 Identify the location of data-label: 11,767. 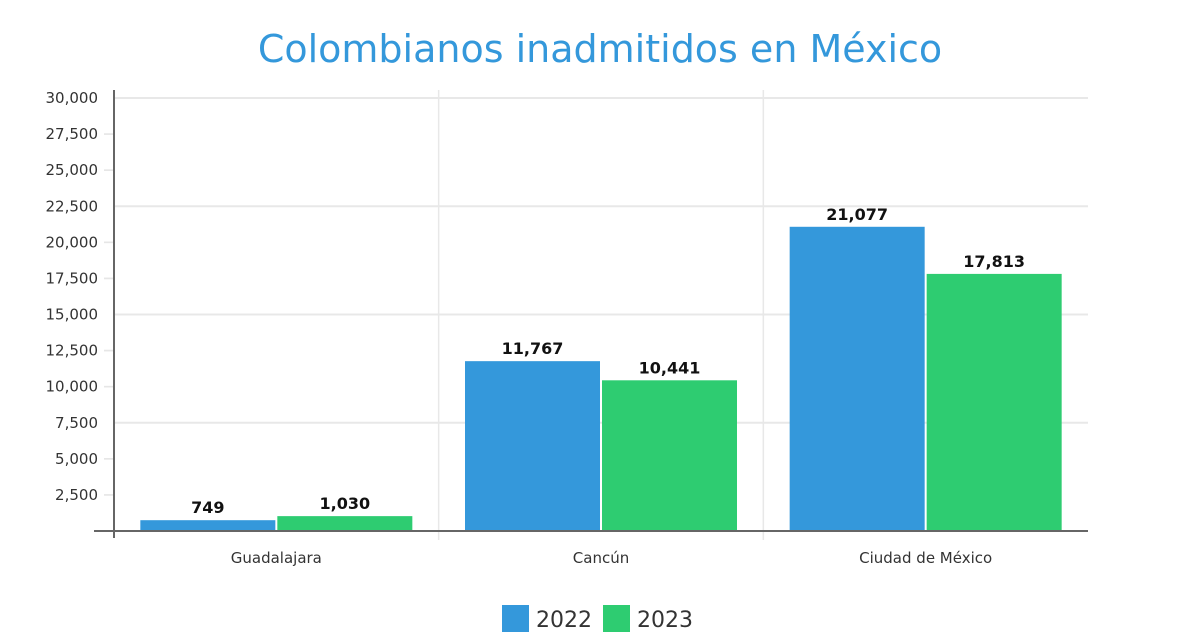
(533, 348).